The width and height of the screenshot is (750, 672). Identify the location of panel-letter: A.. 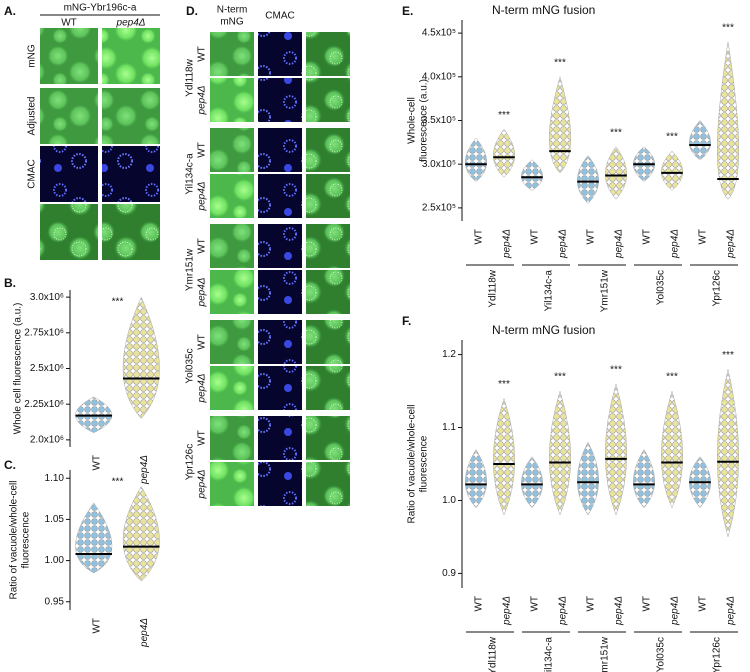
(10, 11).